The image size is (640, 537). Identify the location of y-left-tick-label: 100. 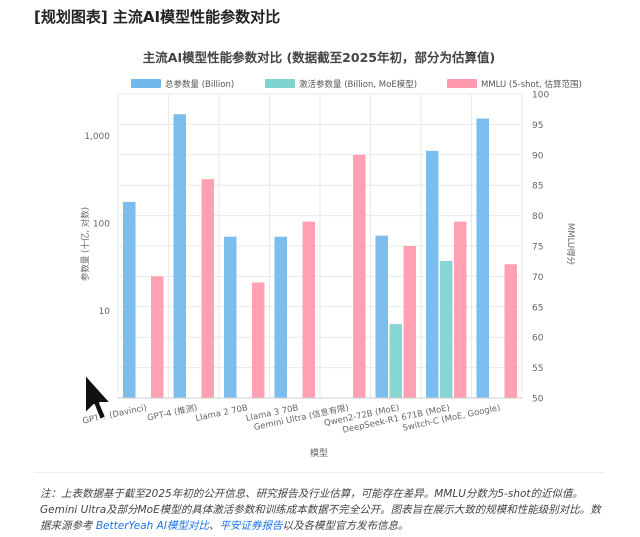
(101, 225).